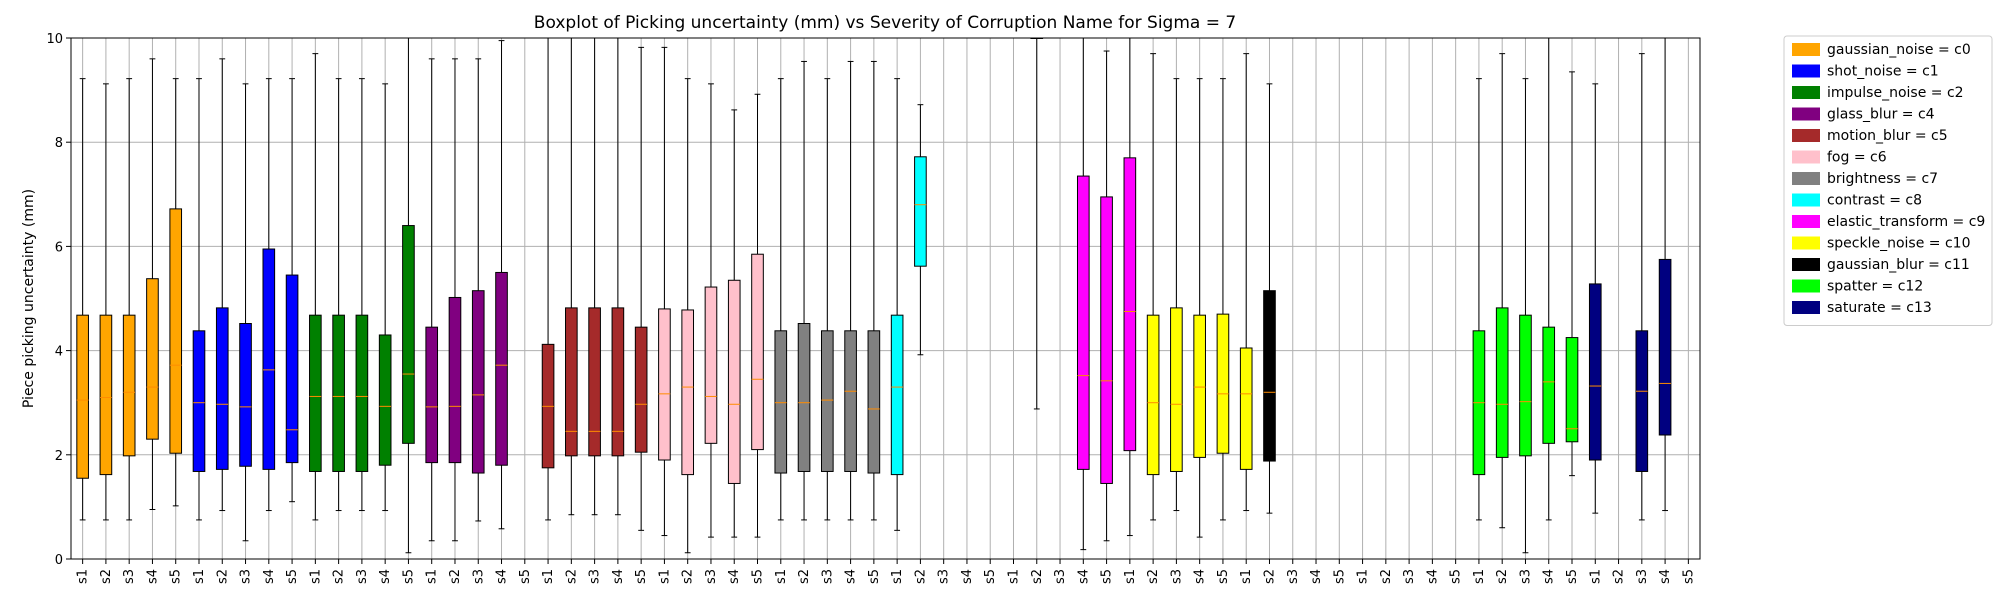  What do you see at coordinates (59, 143) in the screenshot?
I see `y-tick-label: 8` at bounding box center [59, 143].